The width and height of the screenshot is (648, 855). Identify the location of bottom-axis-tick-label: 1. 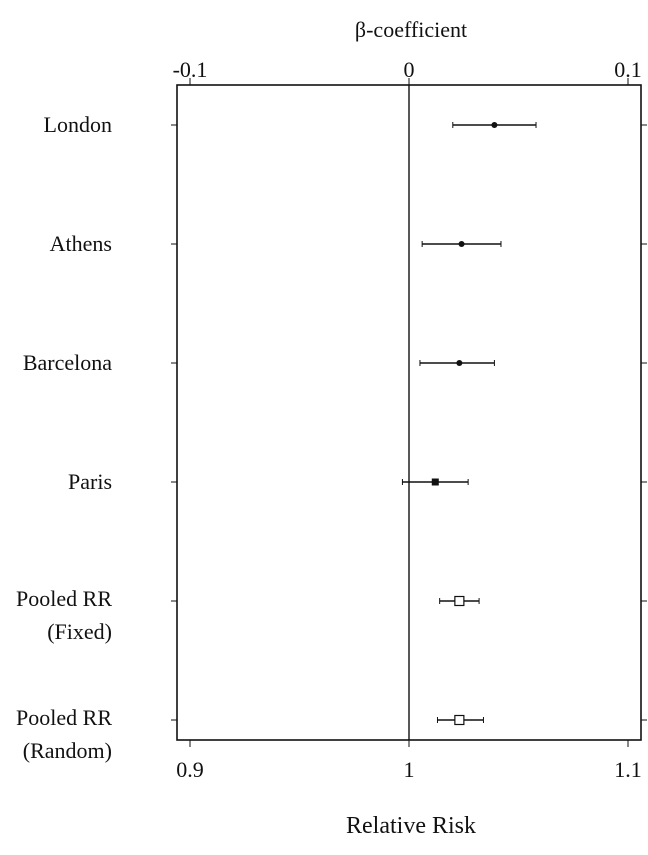
(409, 769).